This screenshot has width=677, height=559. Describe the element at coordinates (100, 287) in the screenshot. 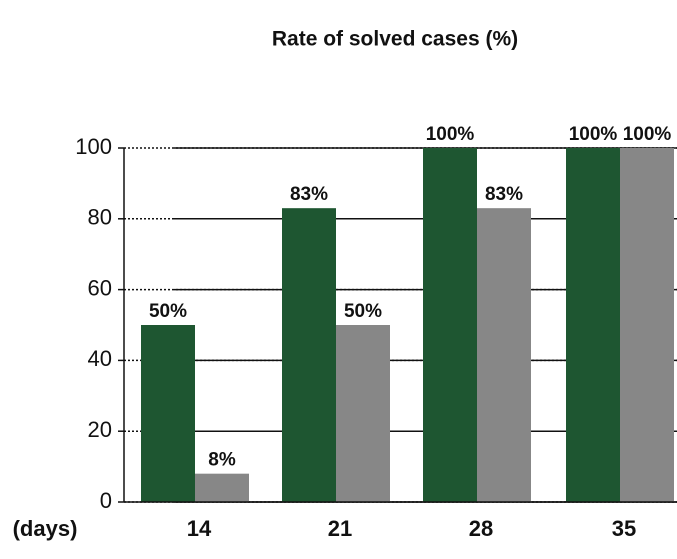

I see `y-tick-label: 60` at that location.